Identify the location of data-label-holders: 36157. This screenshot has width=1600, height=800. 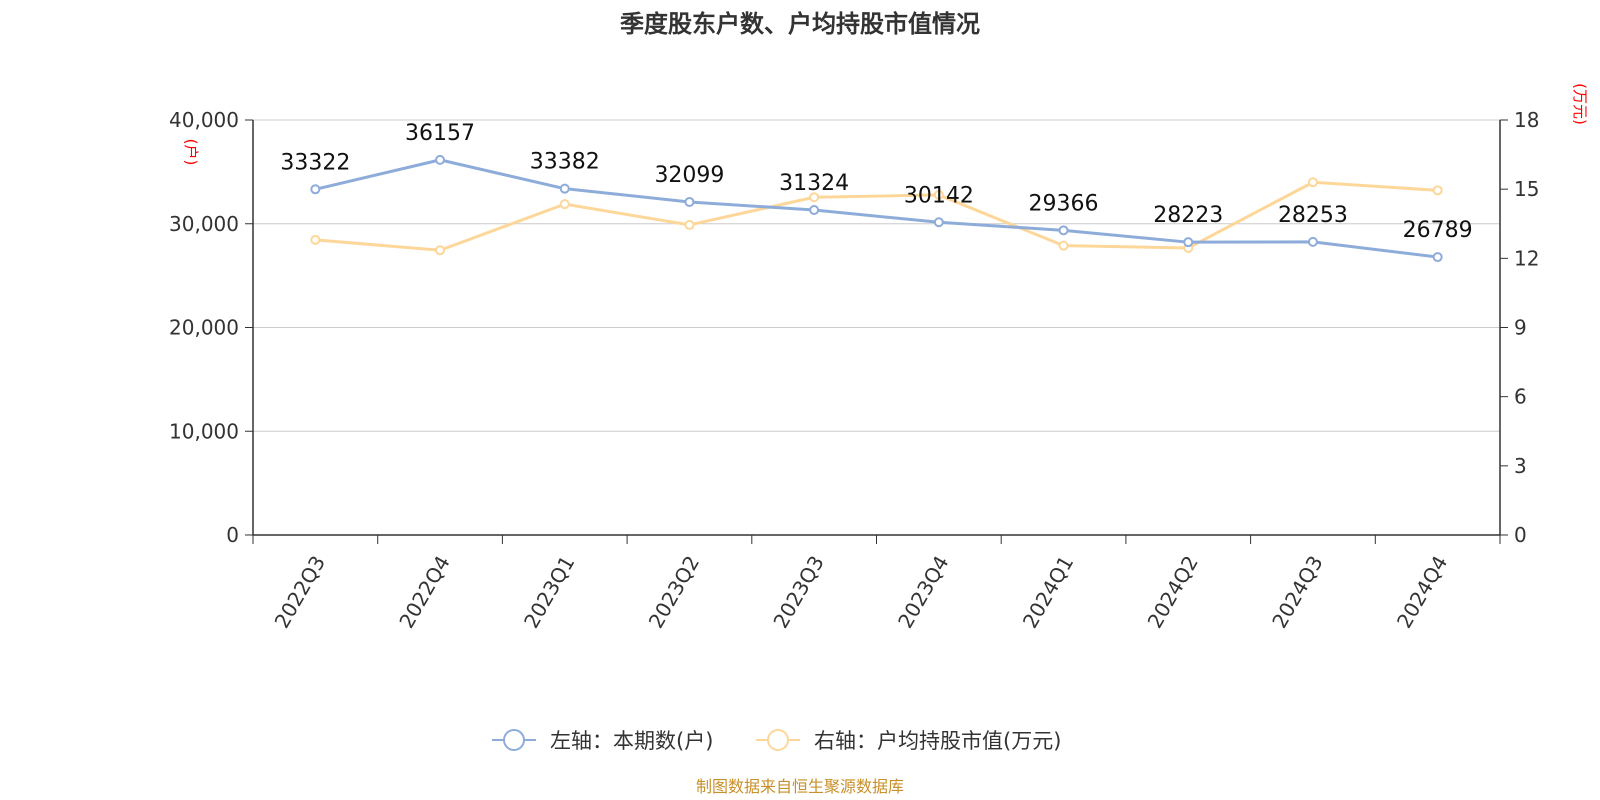
(440, 133).